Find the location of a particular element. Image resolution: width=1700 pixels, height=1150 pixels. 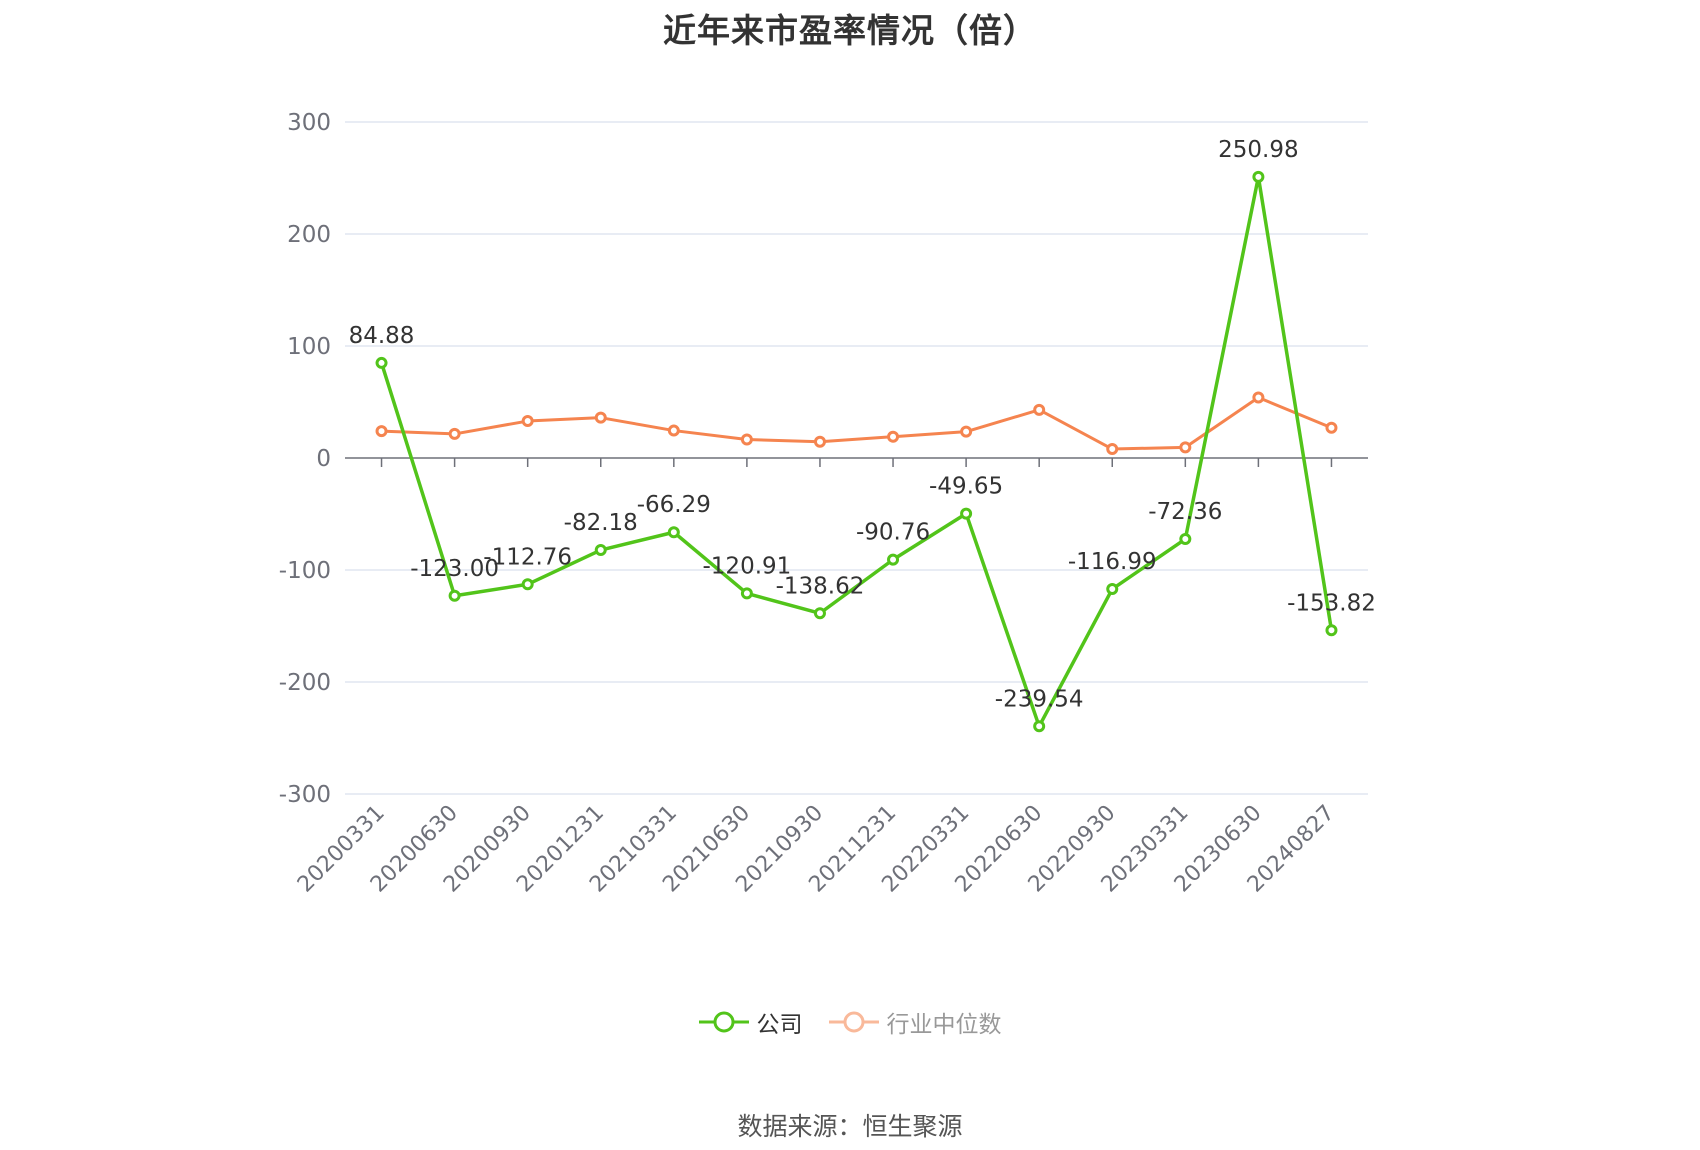

company-data-label: -123.00 is located at coordinates (454, 569).